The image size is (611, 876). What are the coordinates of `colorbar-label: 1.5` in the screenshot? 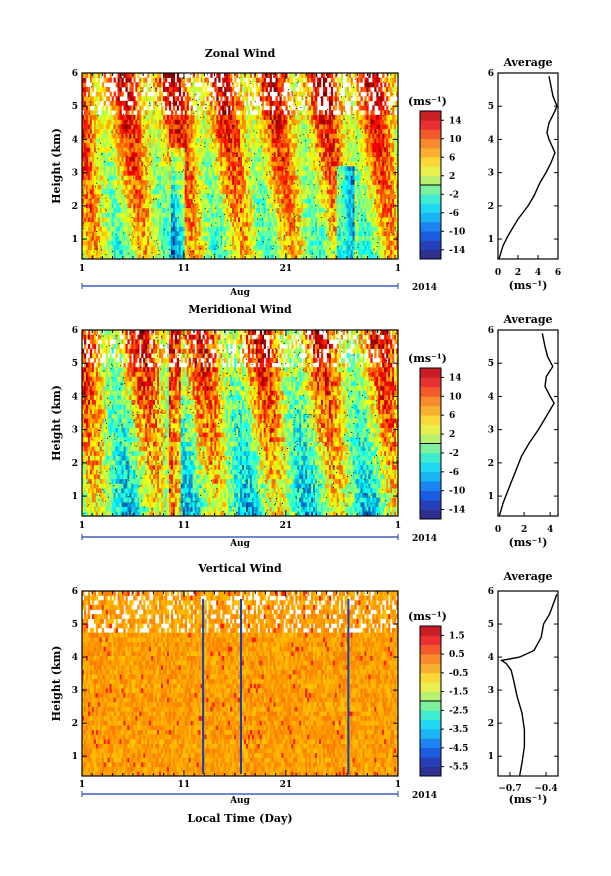 It's located at (457, 636).